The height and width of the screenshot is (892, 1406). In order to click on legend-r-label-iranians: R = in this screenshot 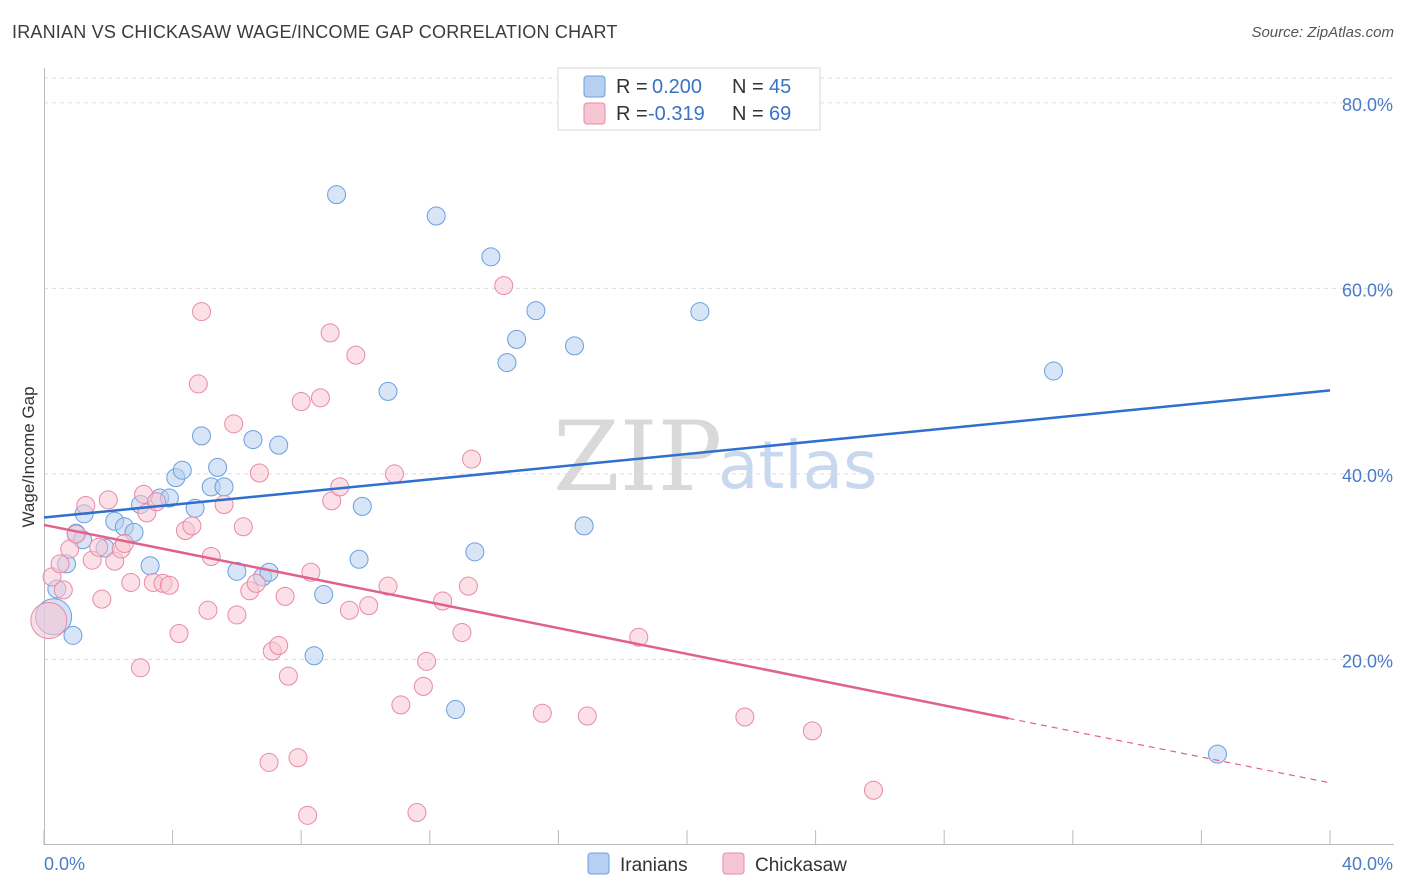, I will do `click(632, 87)`.